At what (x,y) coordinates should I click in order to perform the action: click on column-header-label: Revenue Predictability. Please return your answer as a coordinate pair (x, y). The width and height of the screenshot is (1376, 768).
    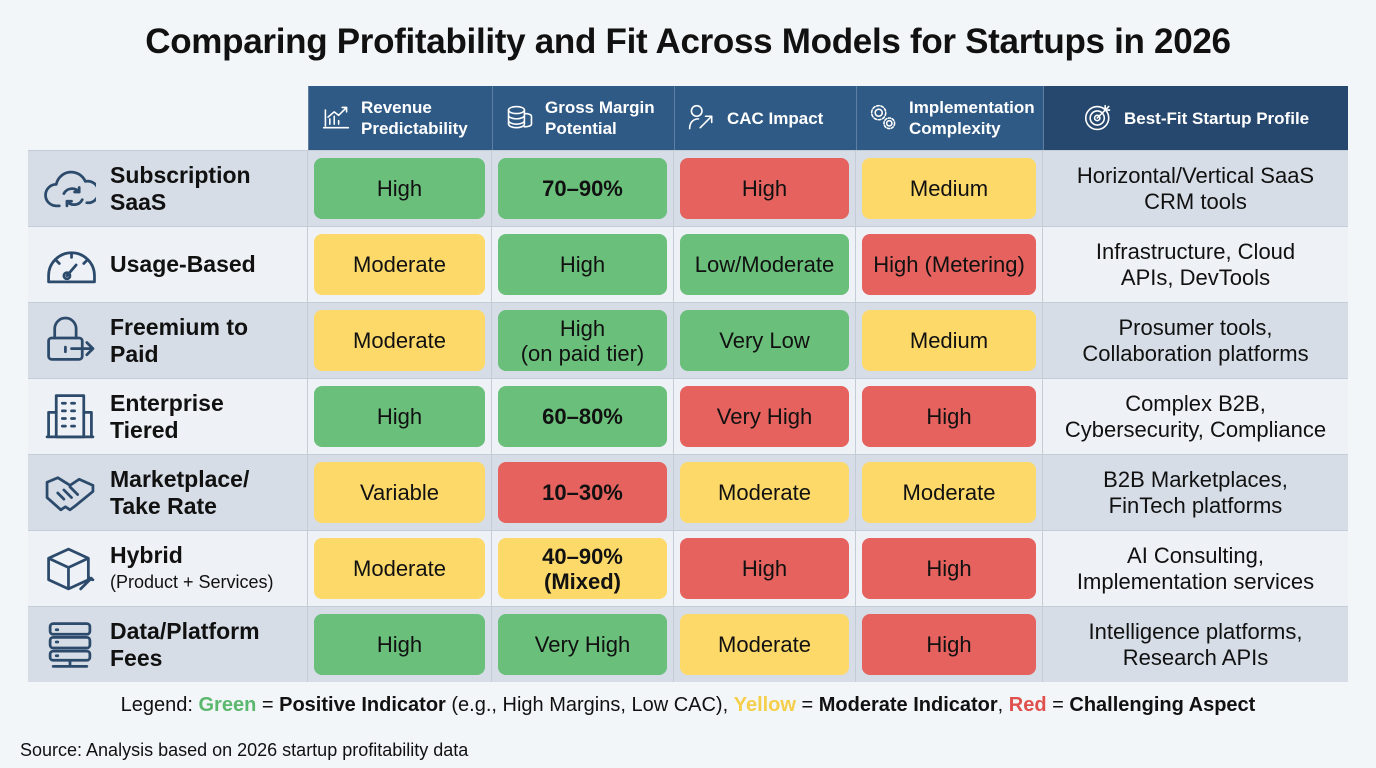
    Looking at the image, I should click on (414, 118).